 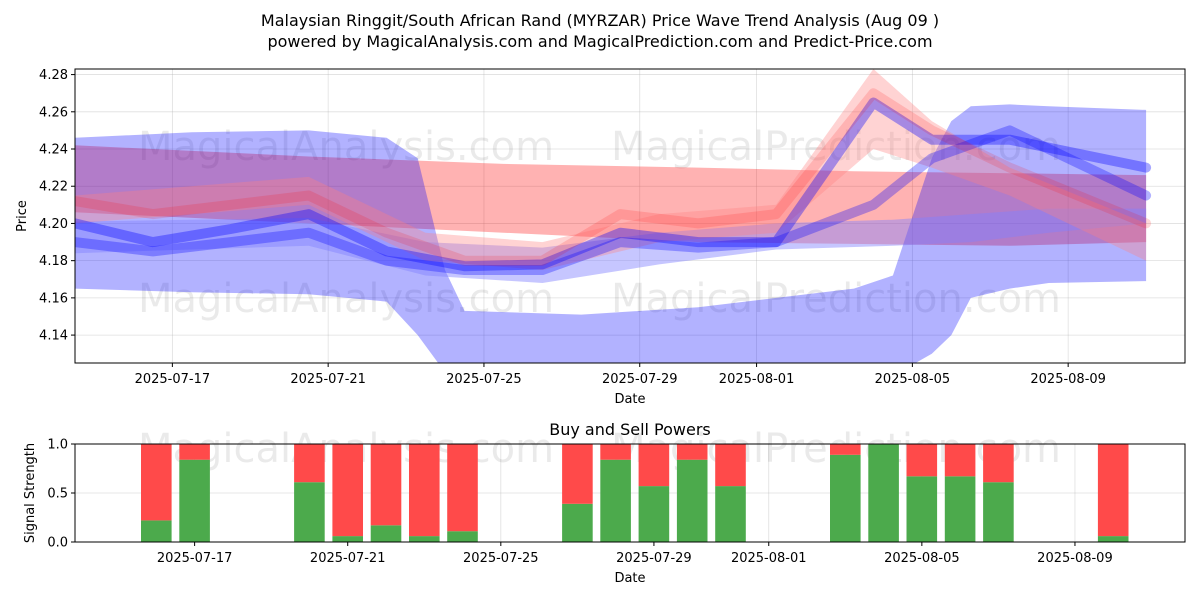 What do you see at coordinates (629, 578) in the screenshot?
I see `signal-x-label: Date` at bounding box center [629, 578].